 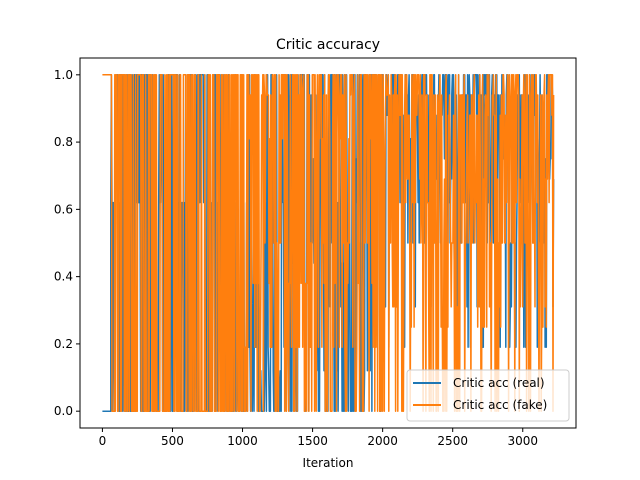 What do you see at coordinates (63, 75) in the screenshot?
I see `y-tick-label: 1.0` at bounding box center [63, 75].